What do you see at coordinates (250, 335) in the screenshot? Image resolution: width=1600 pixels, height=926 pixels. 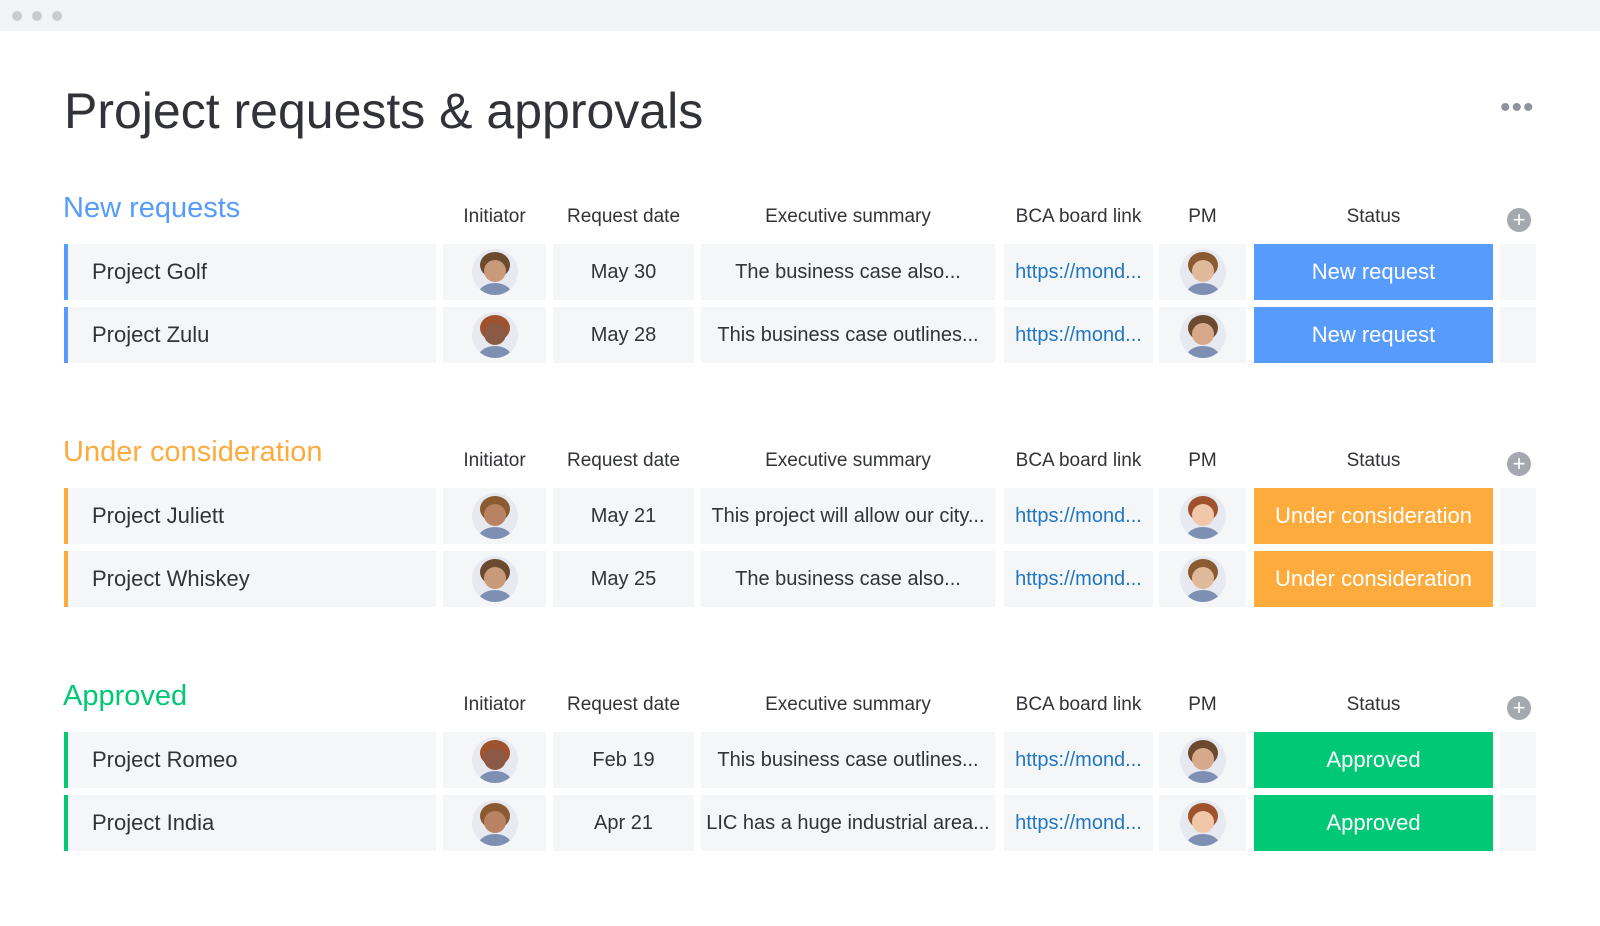 I see `item-name: Project Zulu` at bounding box center [250, 335].